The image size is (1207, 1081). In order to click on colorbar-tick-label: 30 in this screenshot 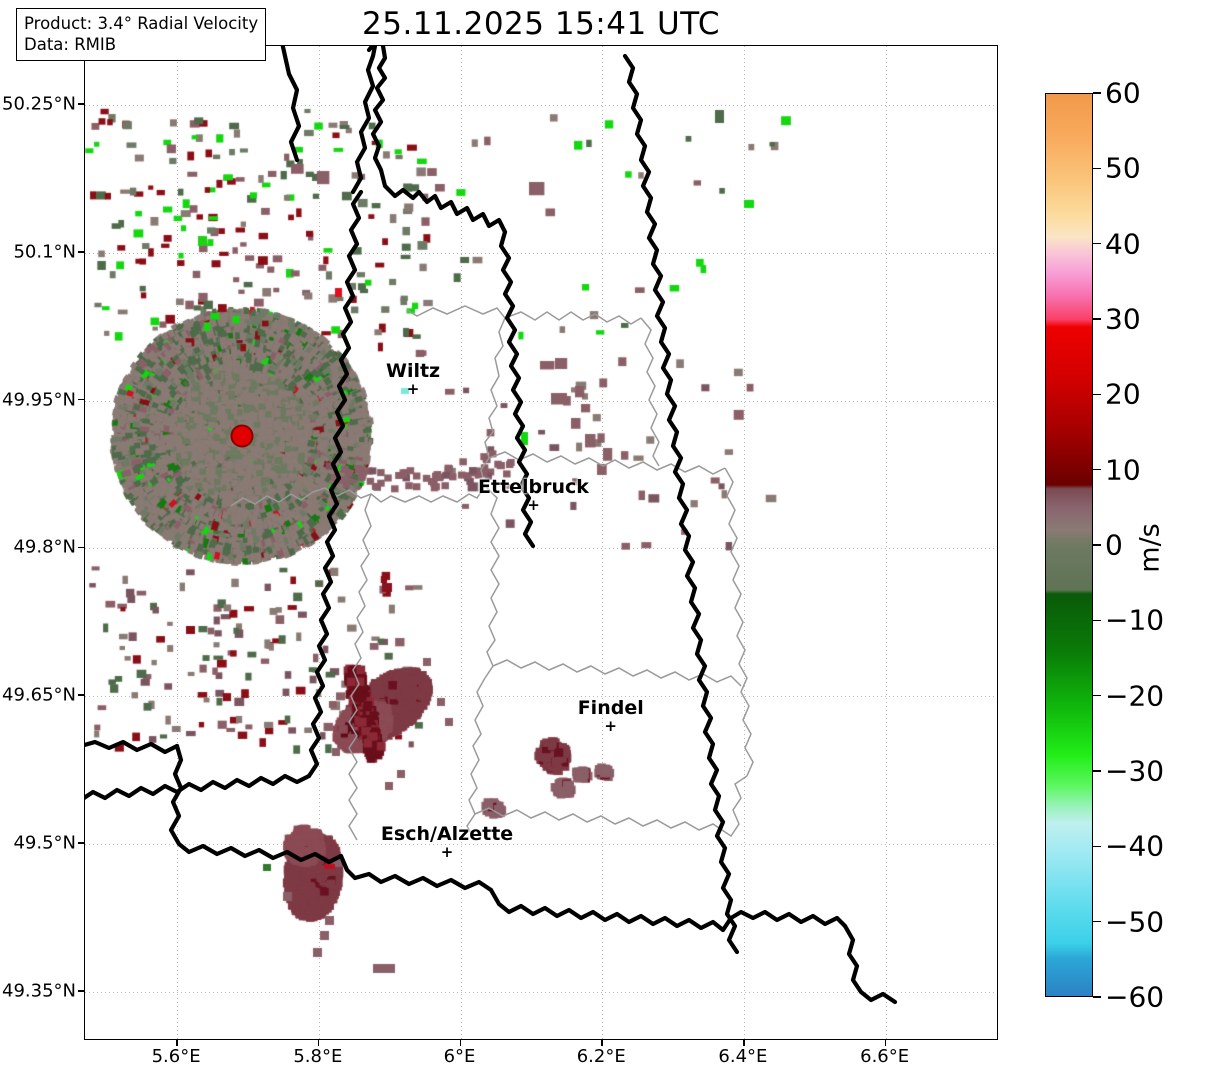, I will do `click(1123, 319)`.